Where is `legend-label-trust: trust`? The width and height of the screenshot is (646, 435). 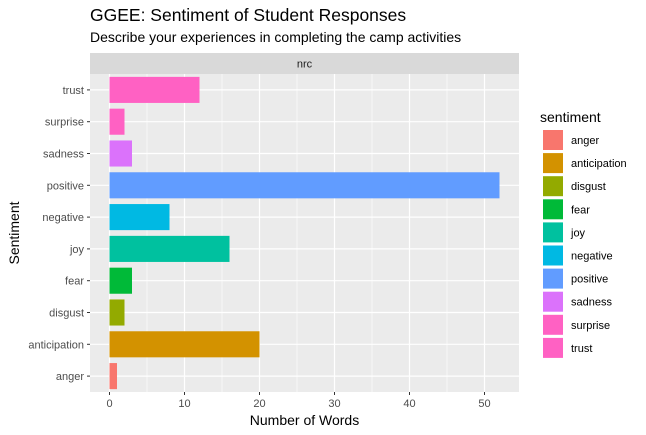 legend-label-trust: trust is located at coordinates (581, 349).